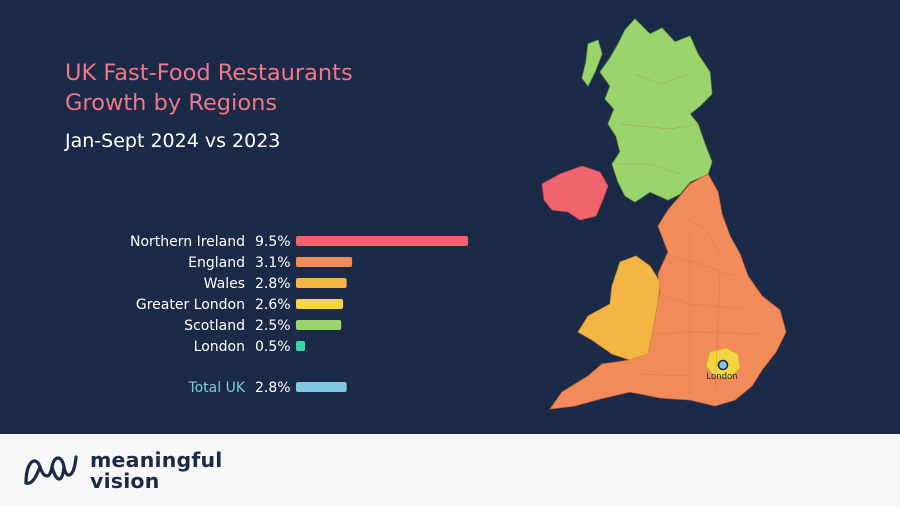  I want to click on chart-subtitle: Jan-Sept 2024 vs 2023, so click(173, 141).